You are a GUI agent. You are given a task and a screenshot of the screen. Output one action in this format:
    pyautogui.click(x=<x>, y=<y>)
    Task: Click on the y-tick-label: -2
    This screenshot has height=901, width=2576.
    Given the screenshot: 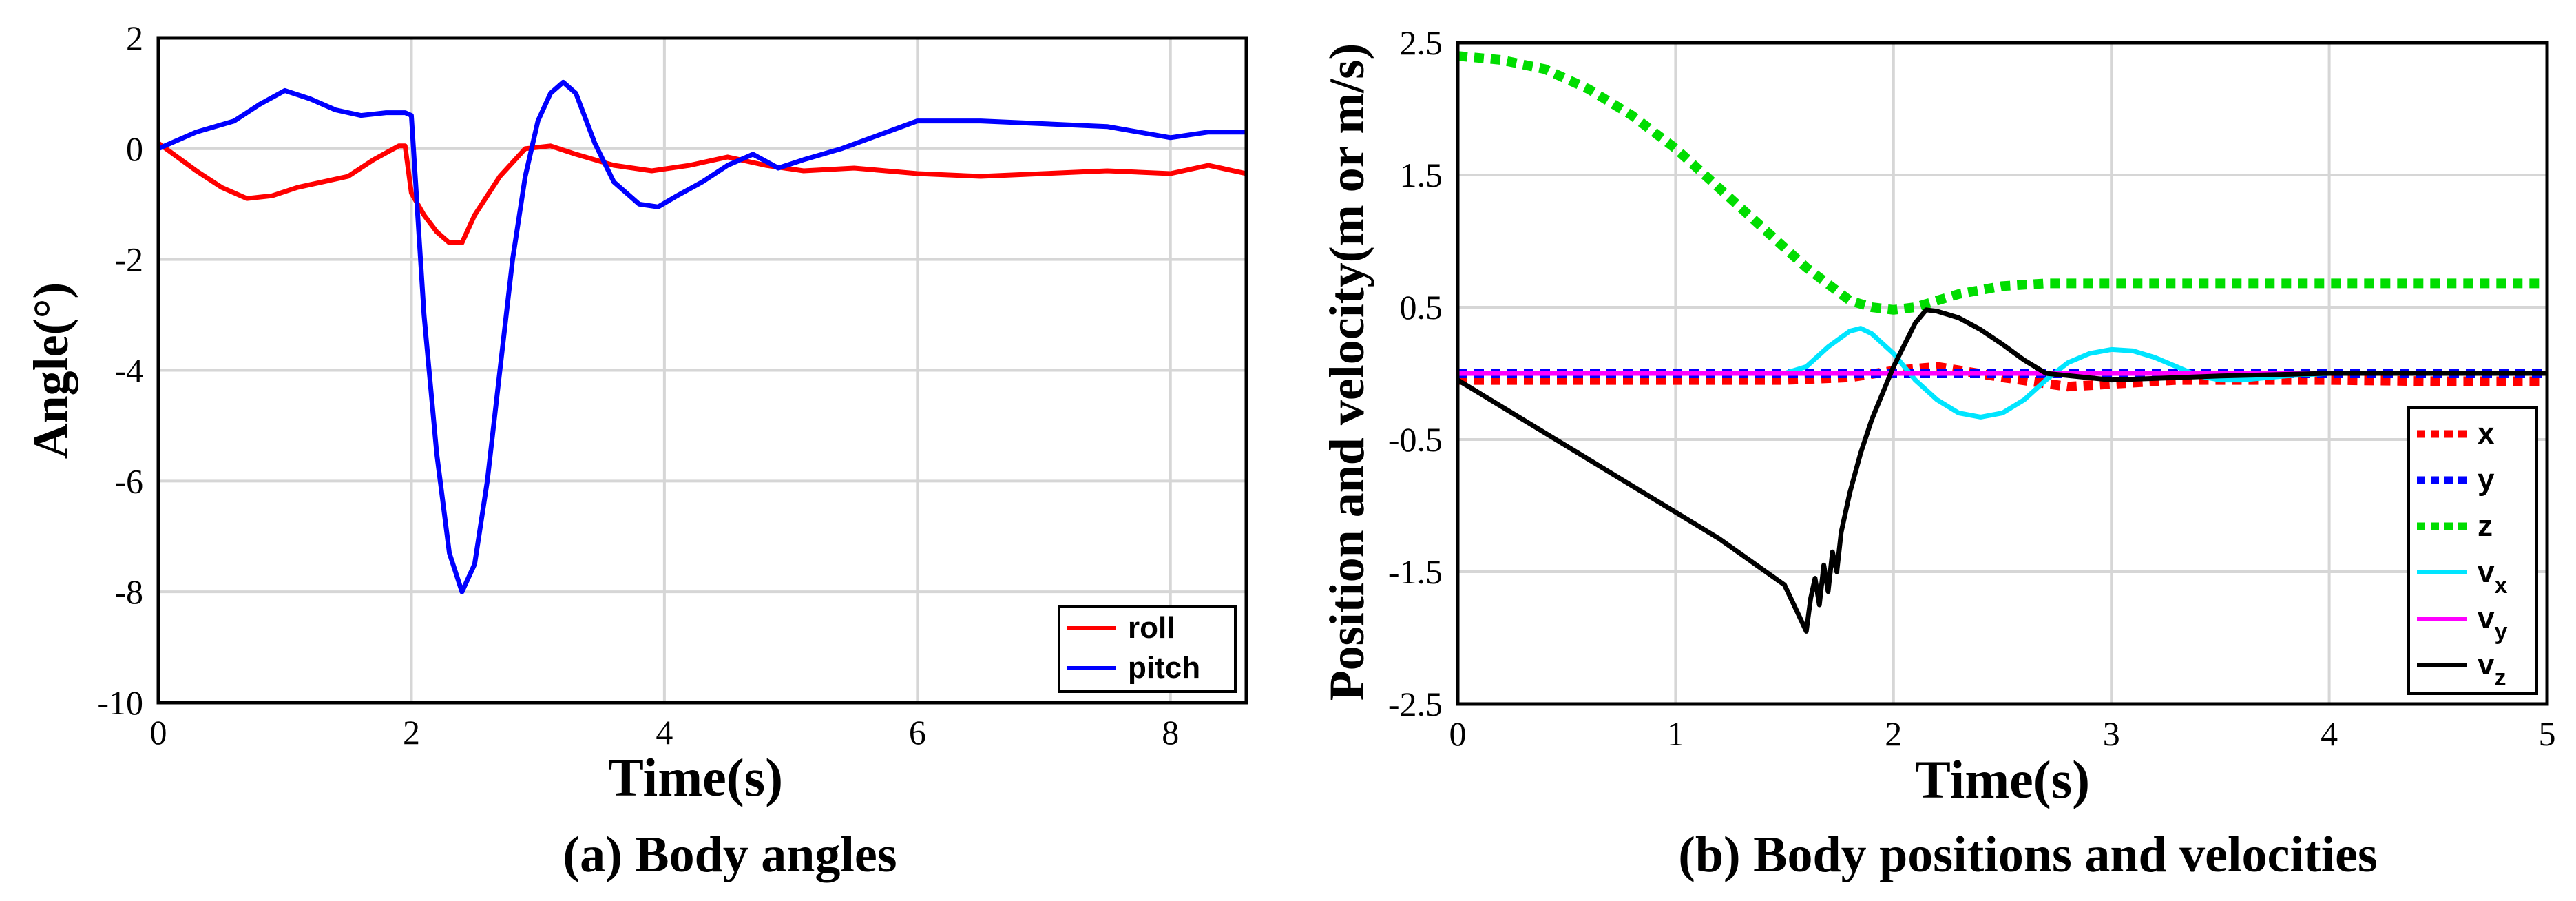 What is the action you would take?
    pyautogui.click(x=128, y=259)
    